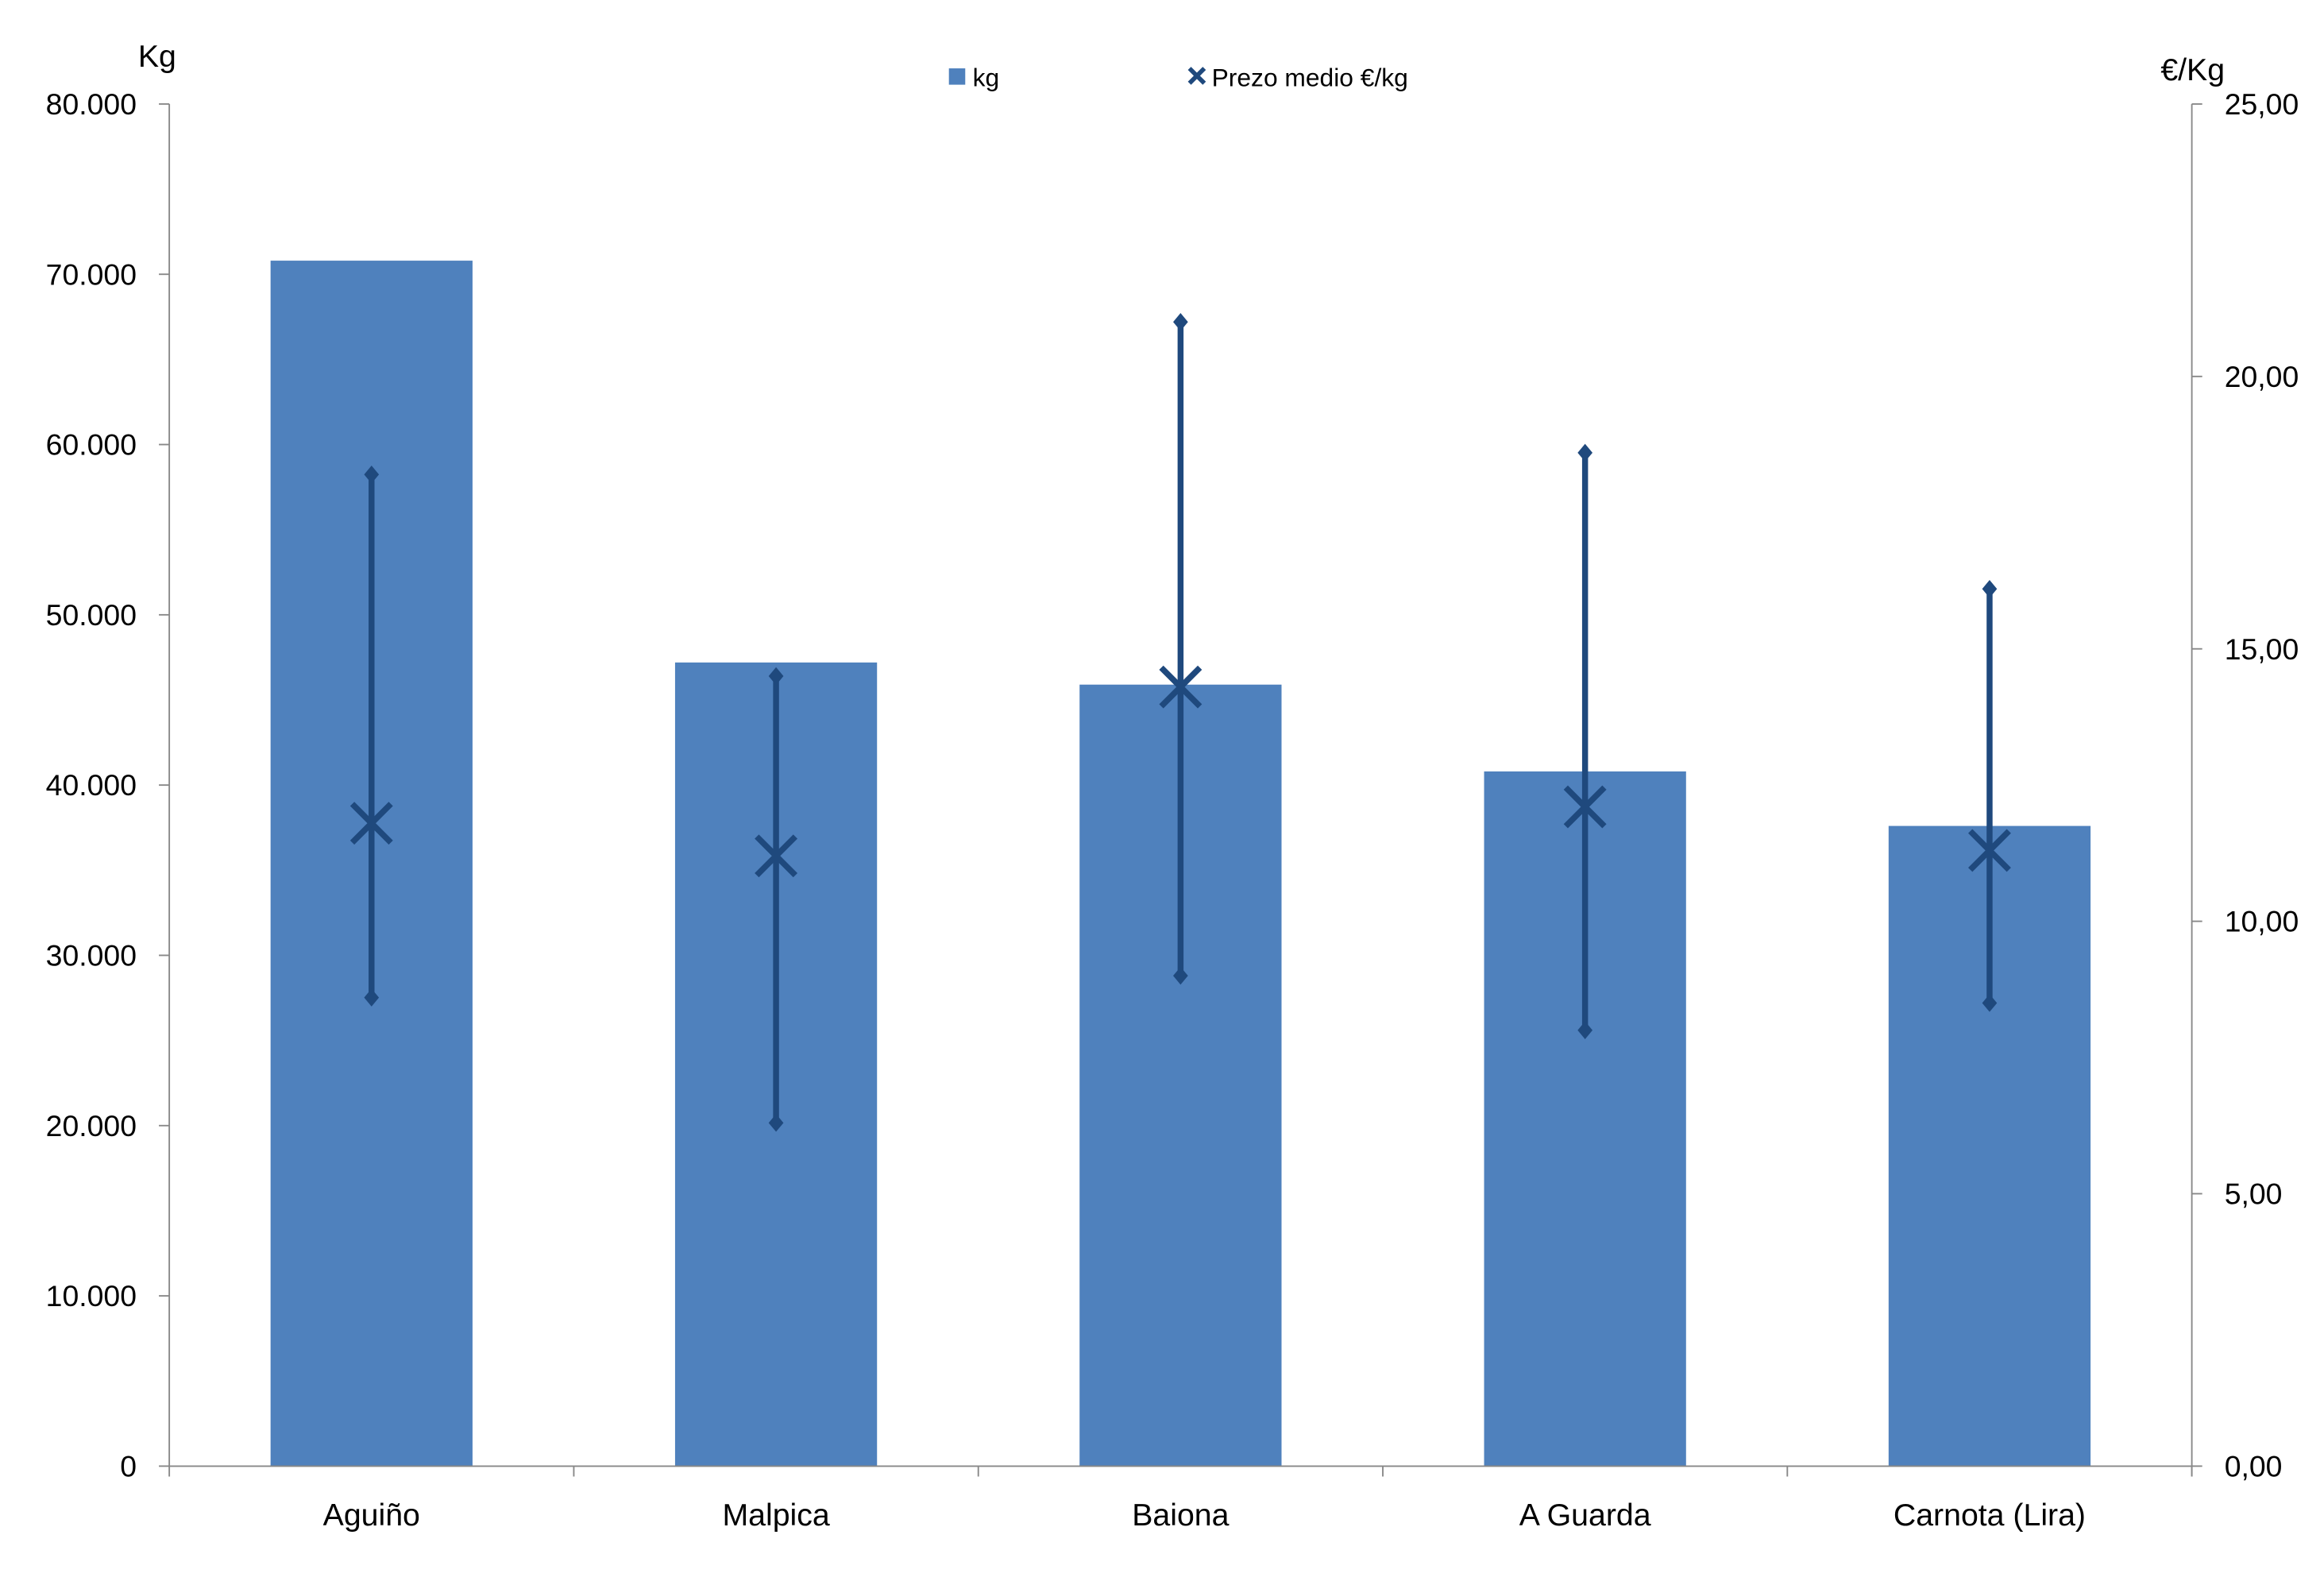 Image resolution: width=2324 pixels, height=1585 pixels. I want to click on y-tick-label-3: 30.000, so click(91, 955).